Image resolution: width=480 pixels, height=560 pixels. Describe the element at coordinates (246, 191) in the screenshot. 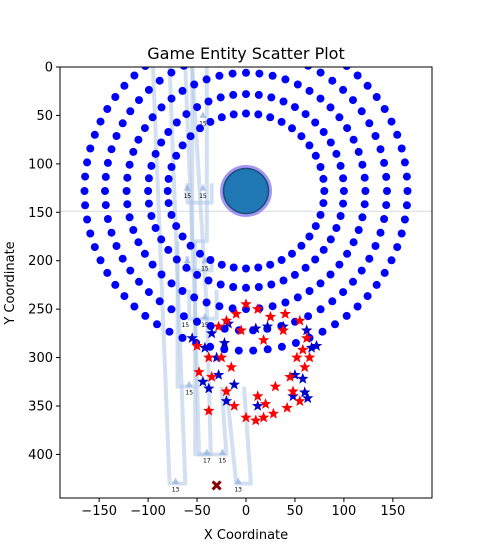

I see `central-entity` at that location.